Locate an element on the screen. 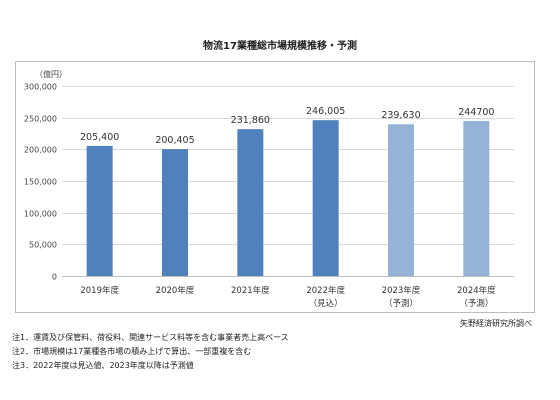 Image resolution: width=560 pixels, height=400 pixels. data-label: 205,400 is located at coordinates (99, 137).